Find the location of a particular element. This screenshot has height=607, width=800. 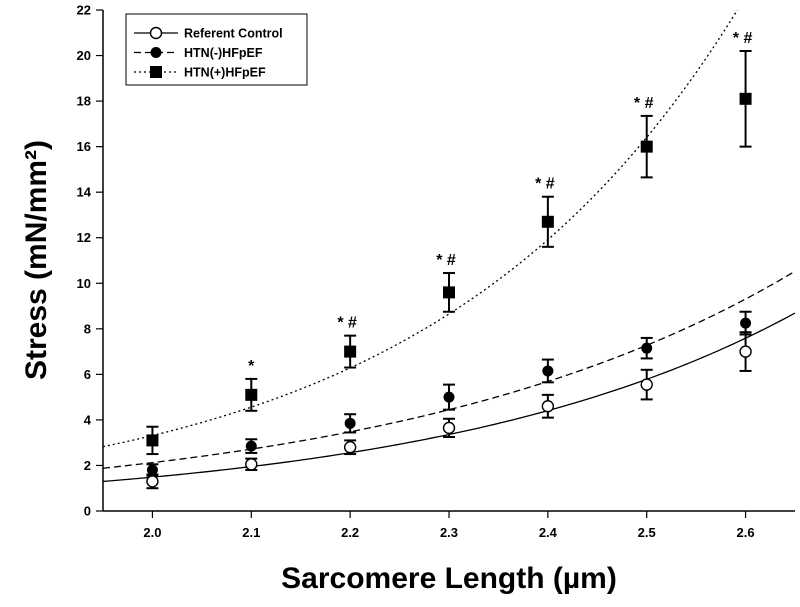

y-tick-label: 2 is located at coordinates (87, 465).